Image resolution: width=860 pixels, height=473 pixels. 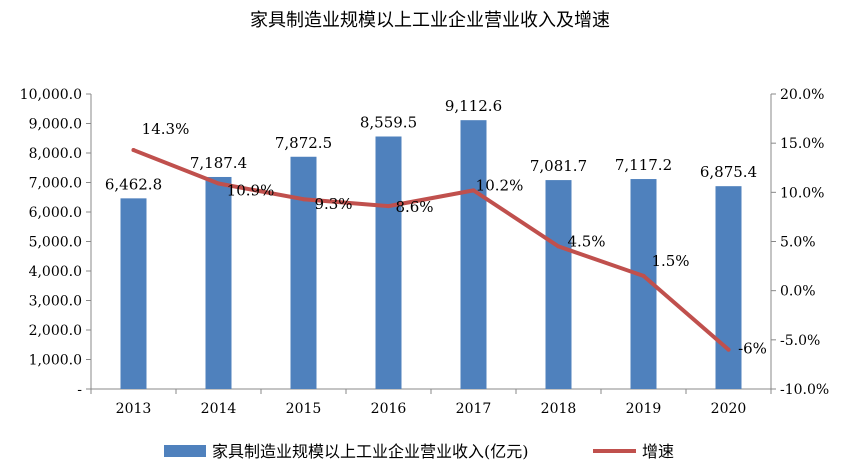 What do you see at coordinates (133, 184) in the screenshot?
I see `bar-data-label: 6,462.8` at bounding box center [133, 184].